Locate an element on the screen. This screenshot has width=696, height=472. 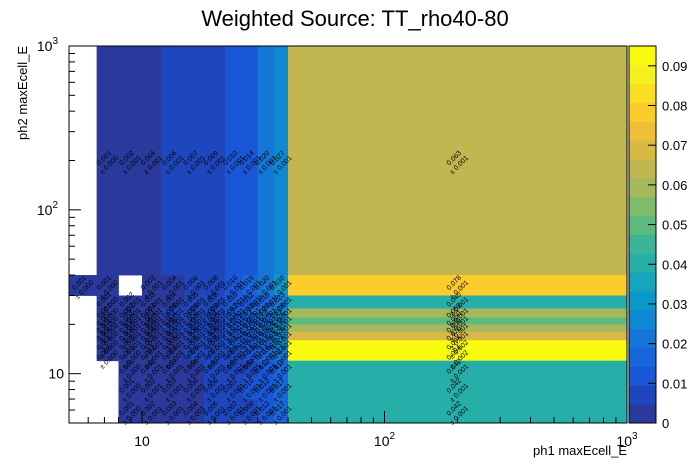
y-tick-exponent: 2 is located at coordinates (55, 205).